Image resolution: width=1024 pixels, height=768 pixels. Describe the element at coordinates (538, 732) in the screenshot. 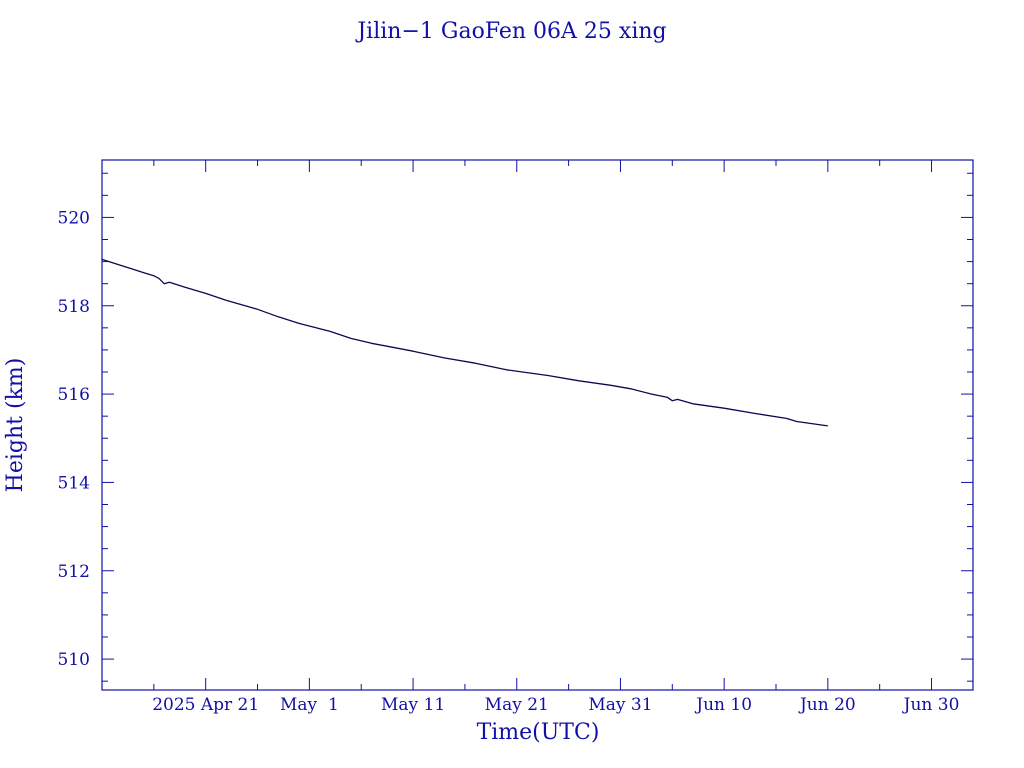

I see `x-axis-label: Time(UTC)` at that location.